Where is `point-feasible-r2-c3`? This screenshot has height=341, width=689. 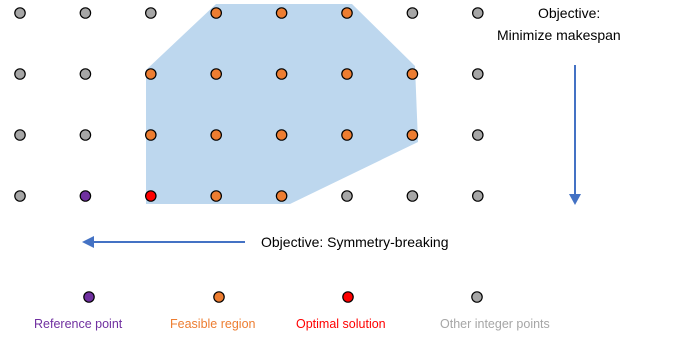 point-feasible-r2-c3 is located at coordinates (216, 135).